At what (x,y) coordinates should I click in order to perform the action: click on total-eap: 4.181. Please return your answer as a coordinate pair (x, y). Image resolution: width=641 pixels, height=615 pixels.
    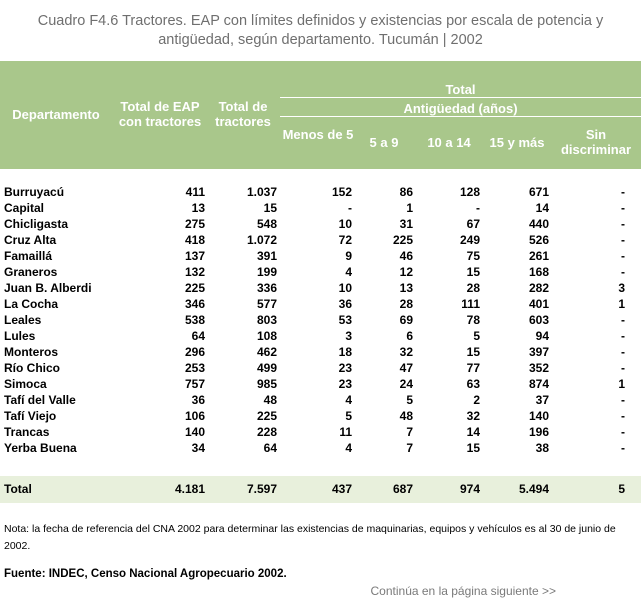
    Looking at the image, I should click on (189, 489).